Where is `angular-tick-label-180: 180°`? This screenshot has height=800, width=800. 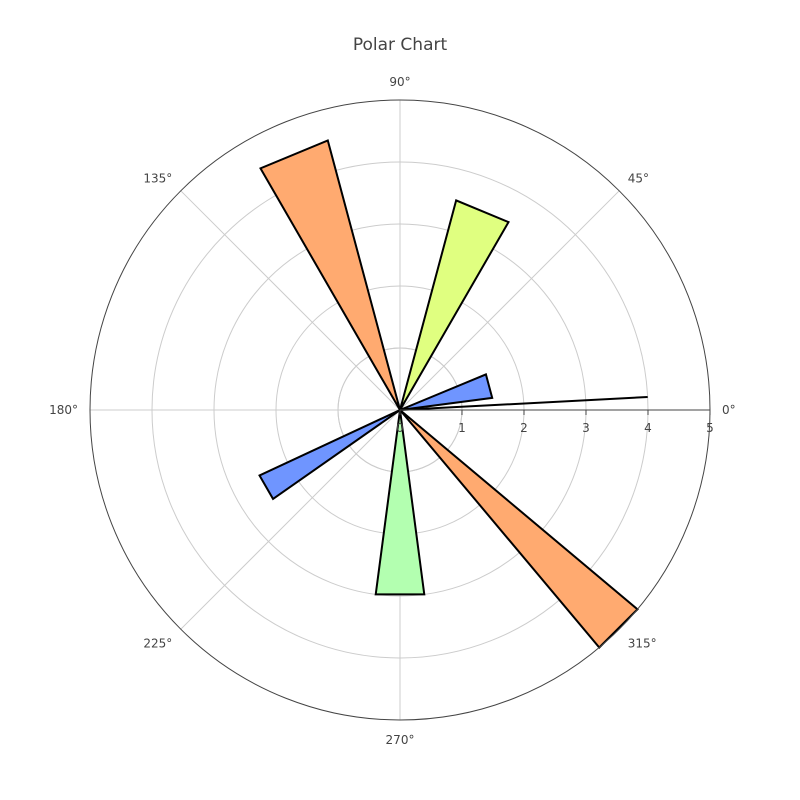 angular-tick-label-180: 180° is located at coordinates (63, 410).